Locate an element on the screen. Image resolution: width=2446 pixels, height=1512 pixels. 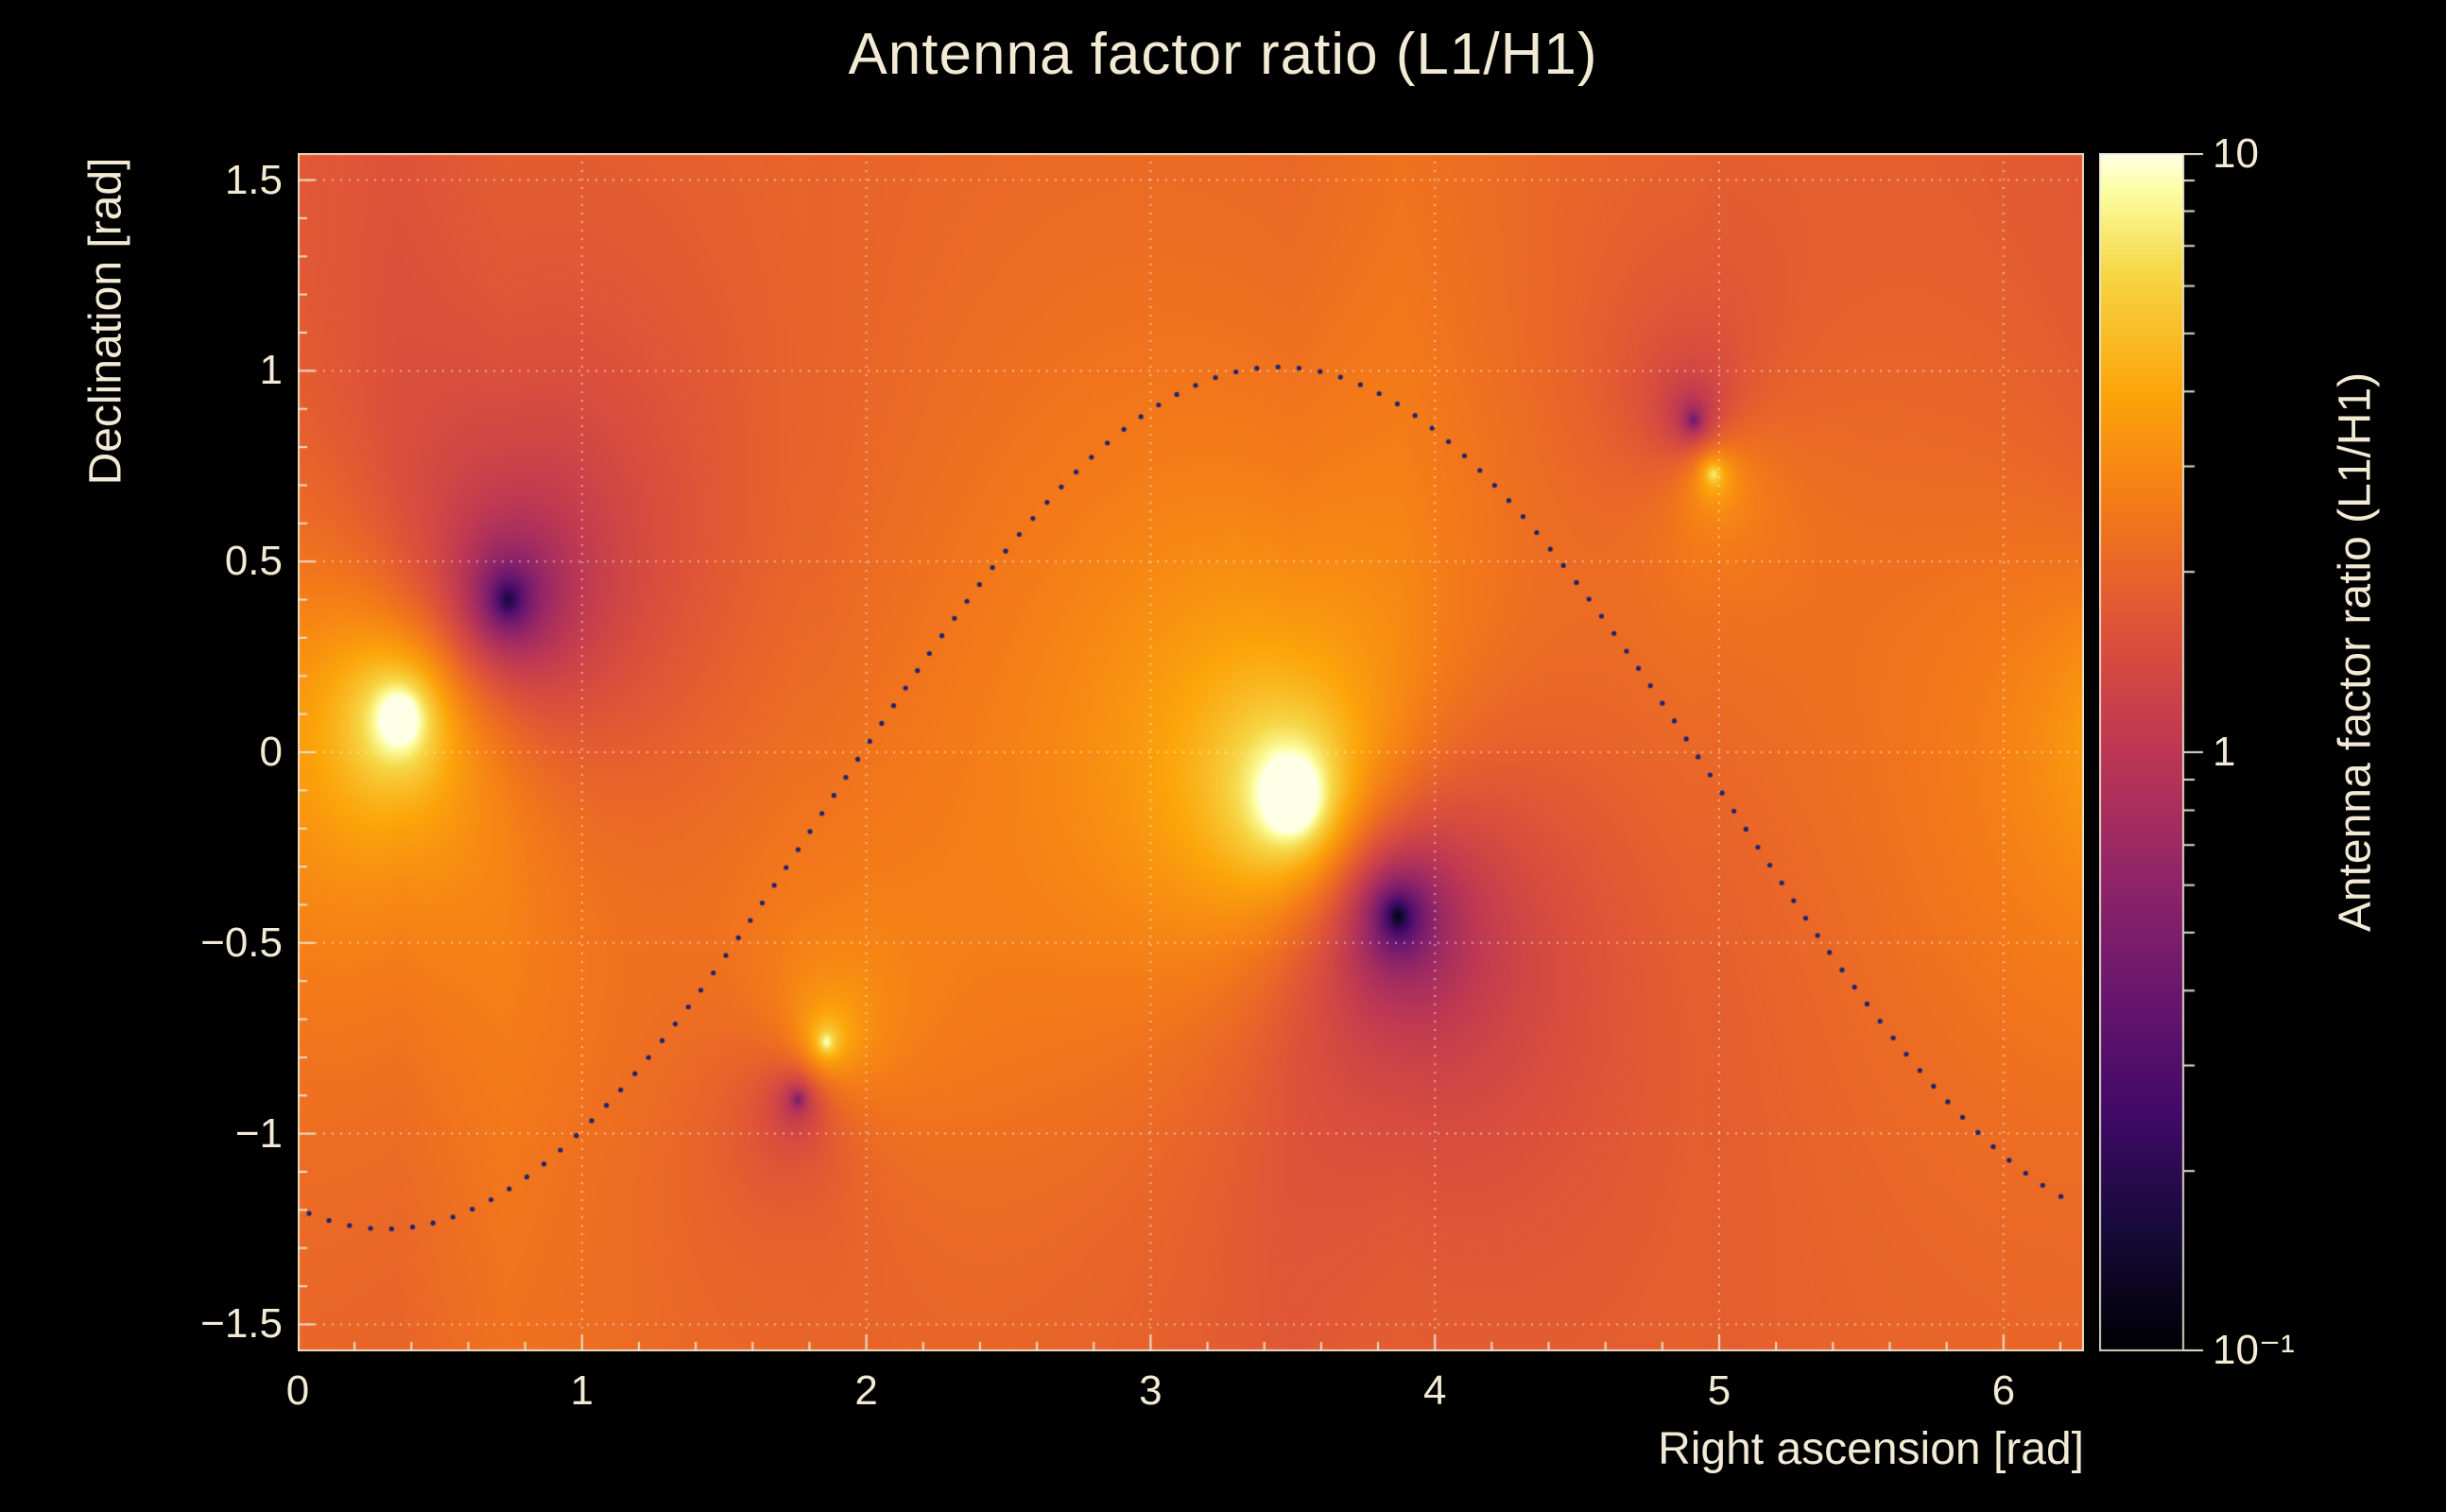
x-tick-label: 6 is located at coordinates (2003, 1390).